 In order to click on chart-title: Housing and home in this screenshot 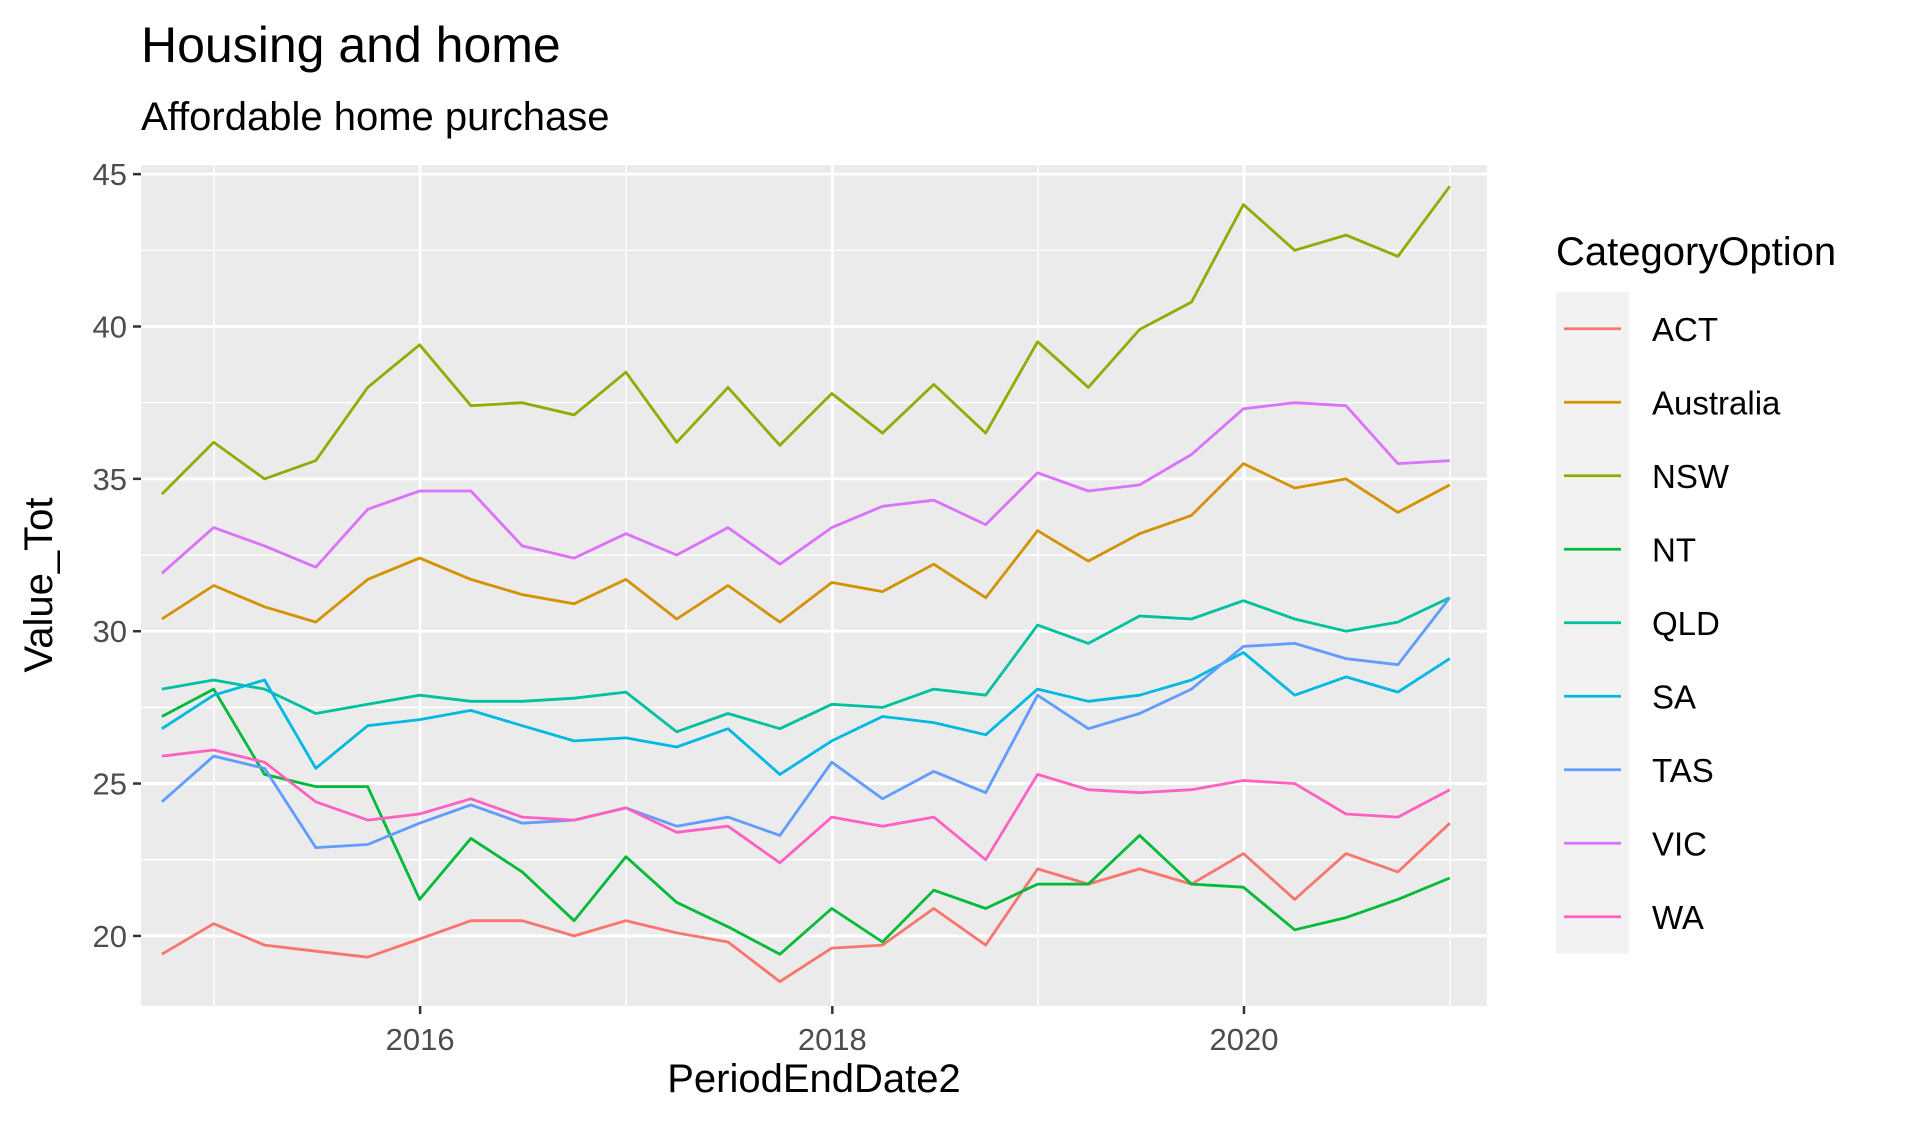, I will do `click(351, 45)`.